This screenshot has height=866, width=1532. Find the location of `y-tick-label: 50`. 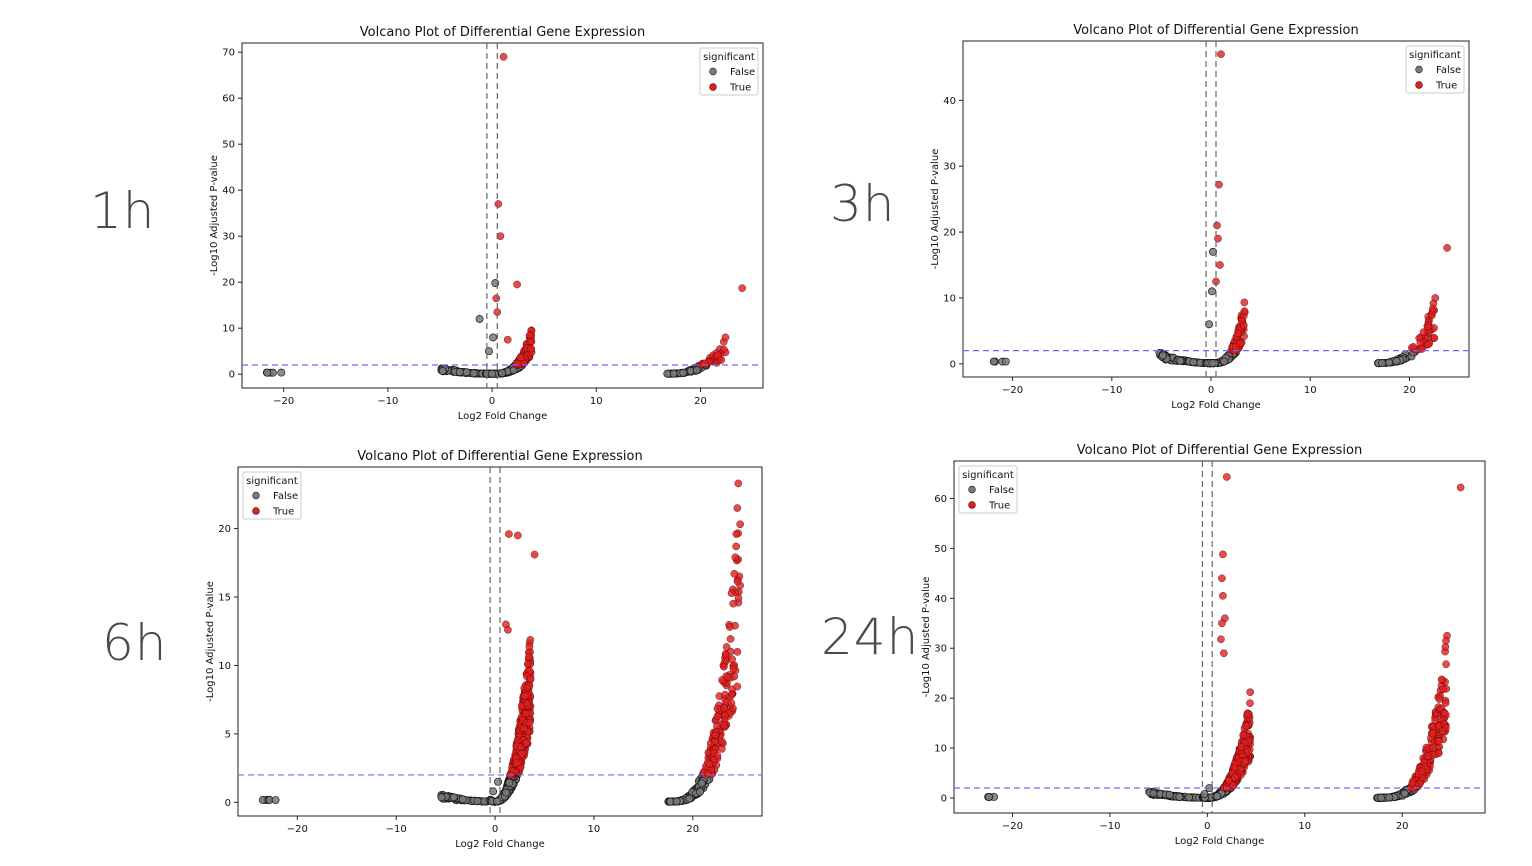

y-tick-label: 50 is located at coordinates (228, 145).